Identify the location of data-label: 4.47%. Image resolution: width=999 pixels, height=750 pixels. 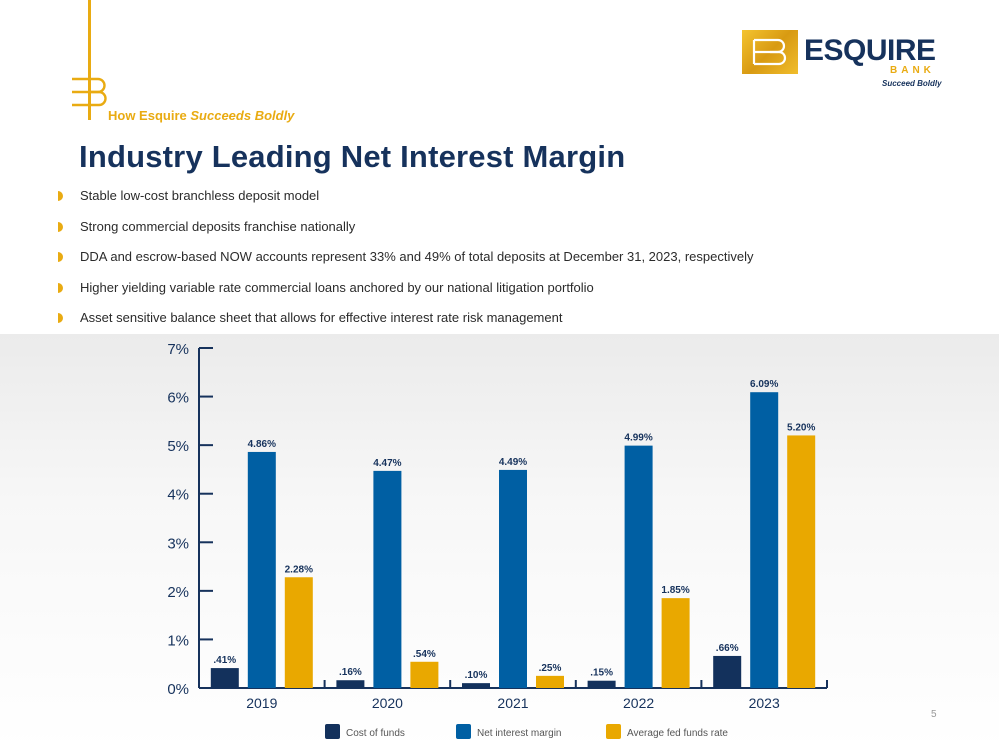
(387, 463).